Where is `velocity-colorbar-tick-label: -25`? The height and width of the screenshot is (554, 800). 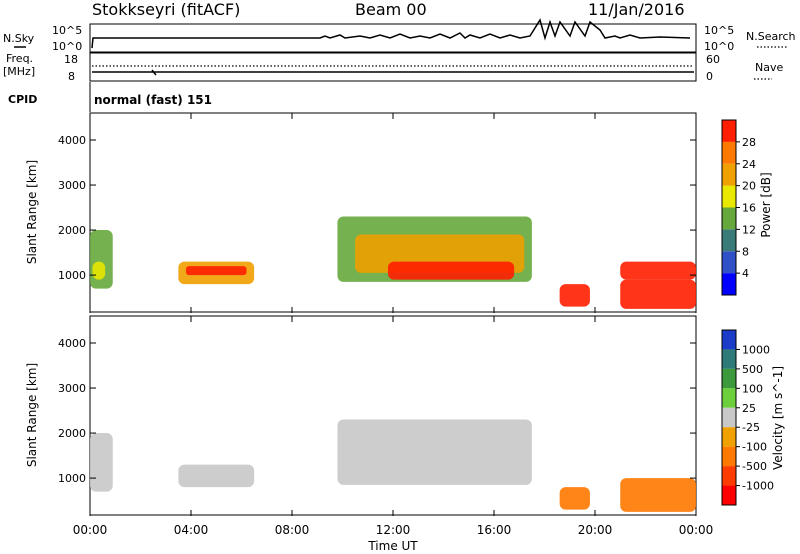 velocity-colorbar-tick-label: -25 is located at coordinates (751, 427).